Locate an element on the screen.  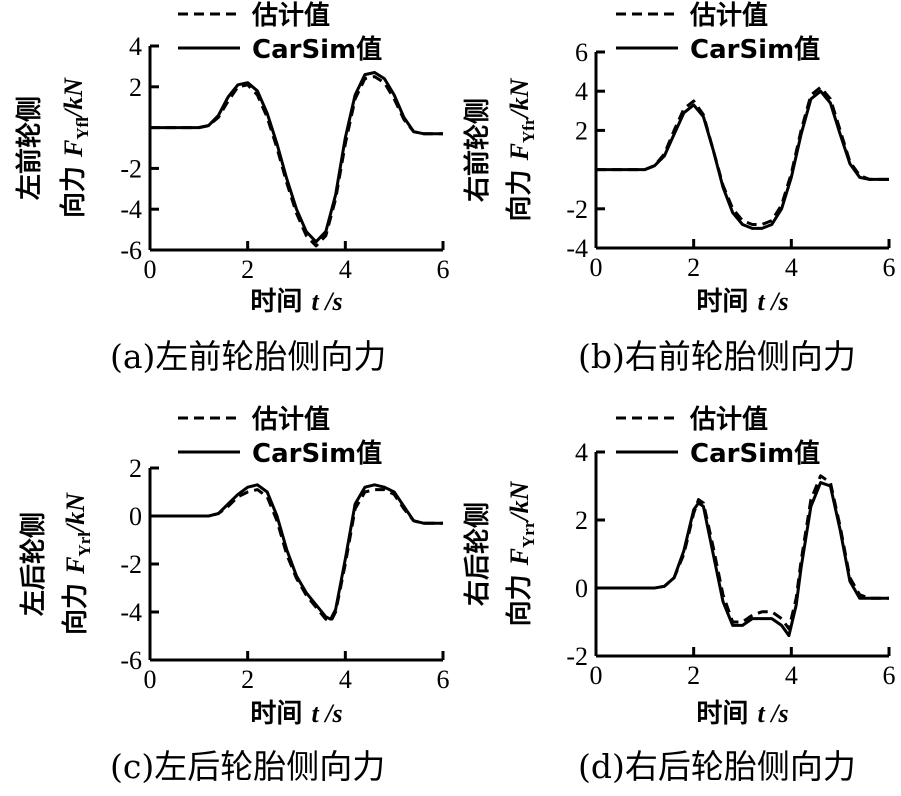
y-axis-label-line2: 向力 FYfl/kN is located at coordinates (75, 147).